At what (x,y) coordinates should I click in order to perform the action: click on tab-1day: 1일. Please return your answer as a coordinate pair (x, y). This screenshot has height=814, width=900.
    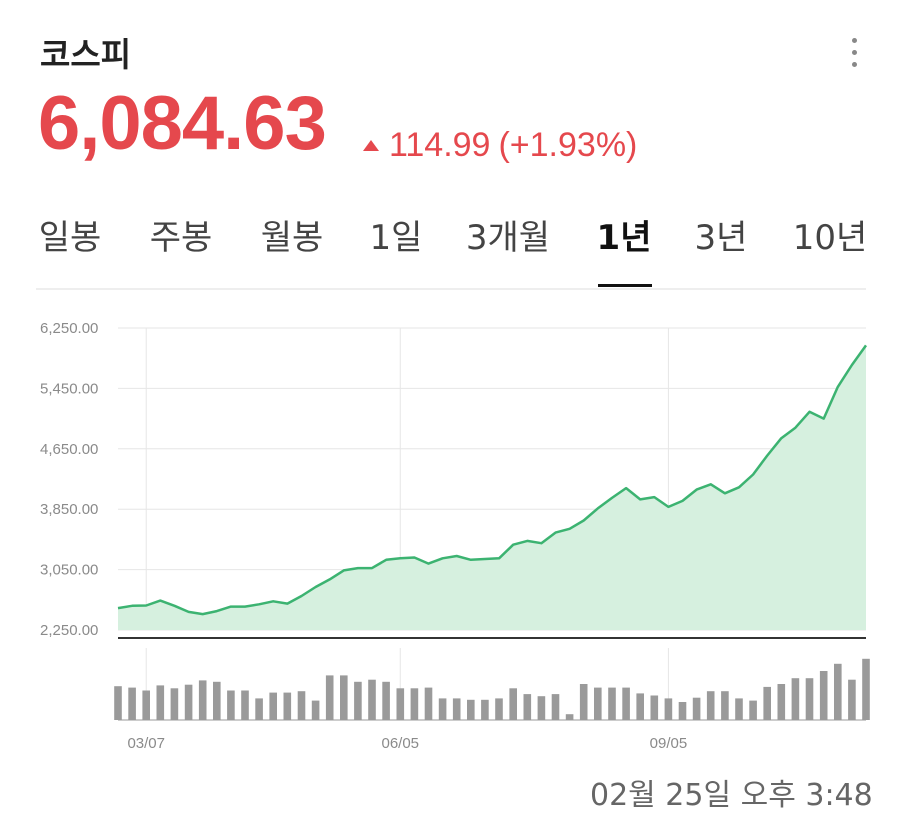
    Looking at the image, I should click on (396, 238).